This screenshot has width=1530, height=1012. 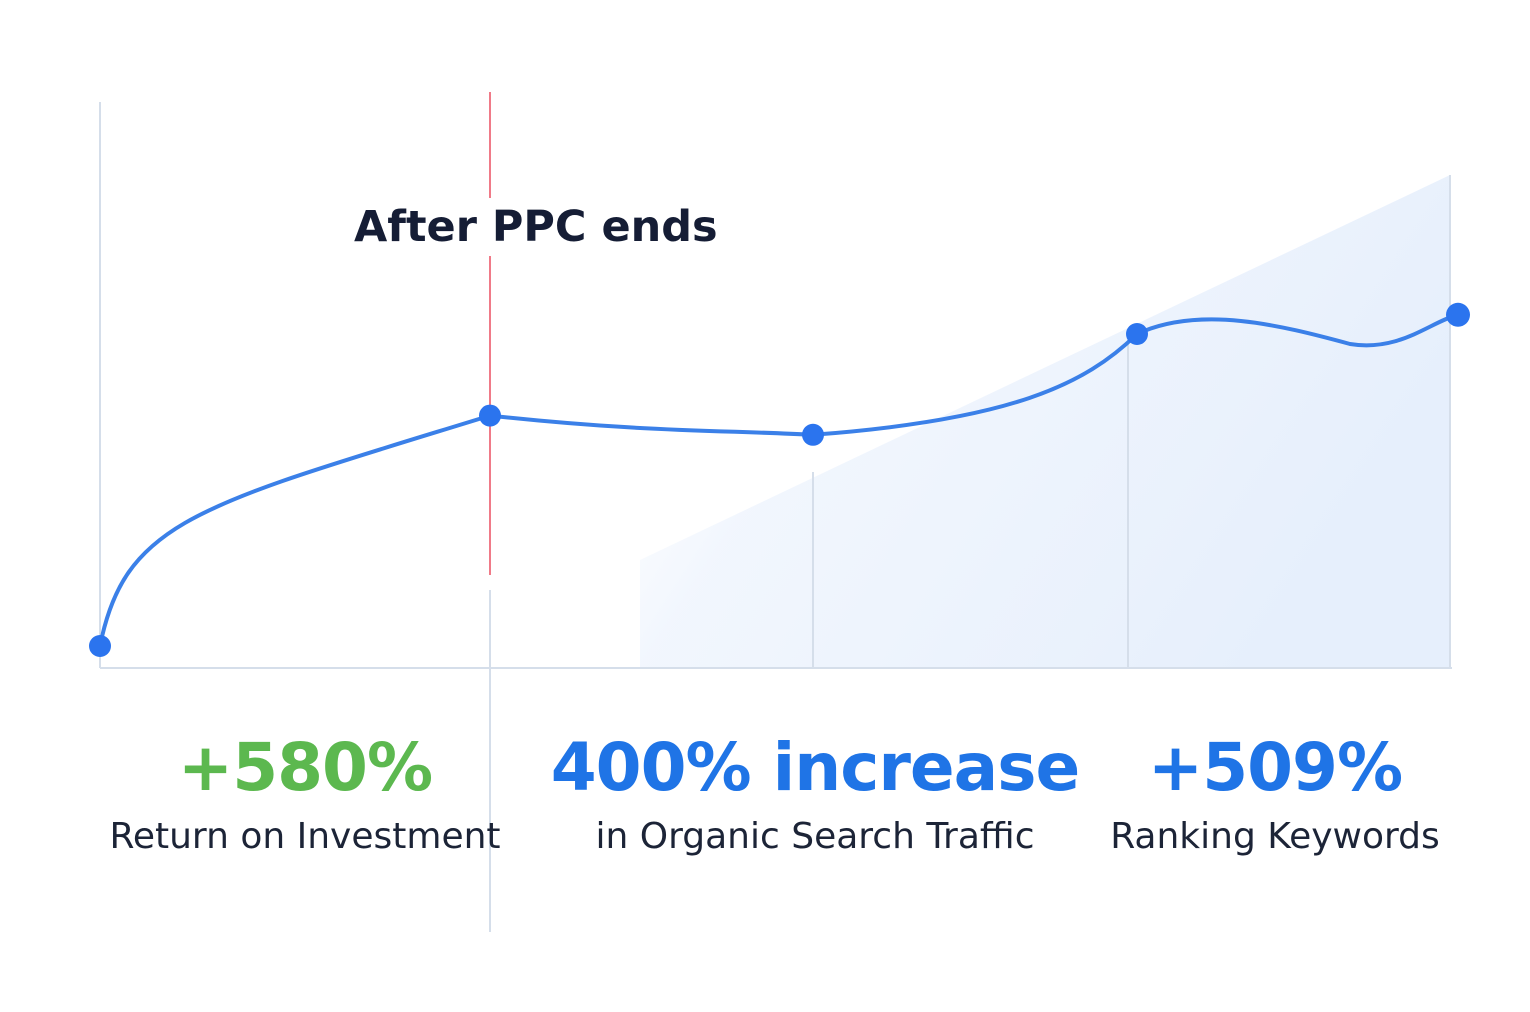 I want to click on stat-value: 400% increase, so click(x=815, y=767).